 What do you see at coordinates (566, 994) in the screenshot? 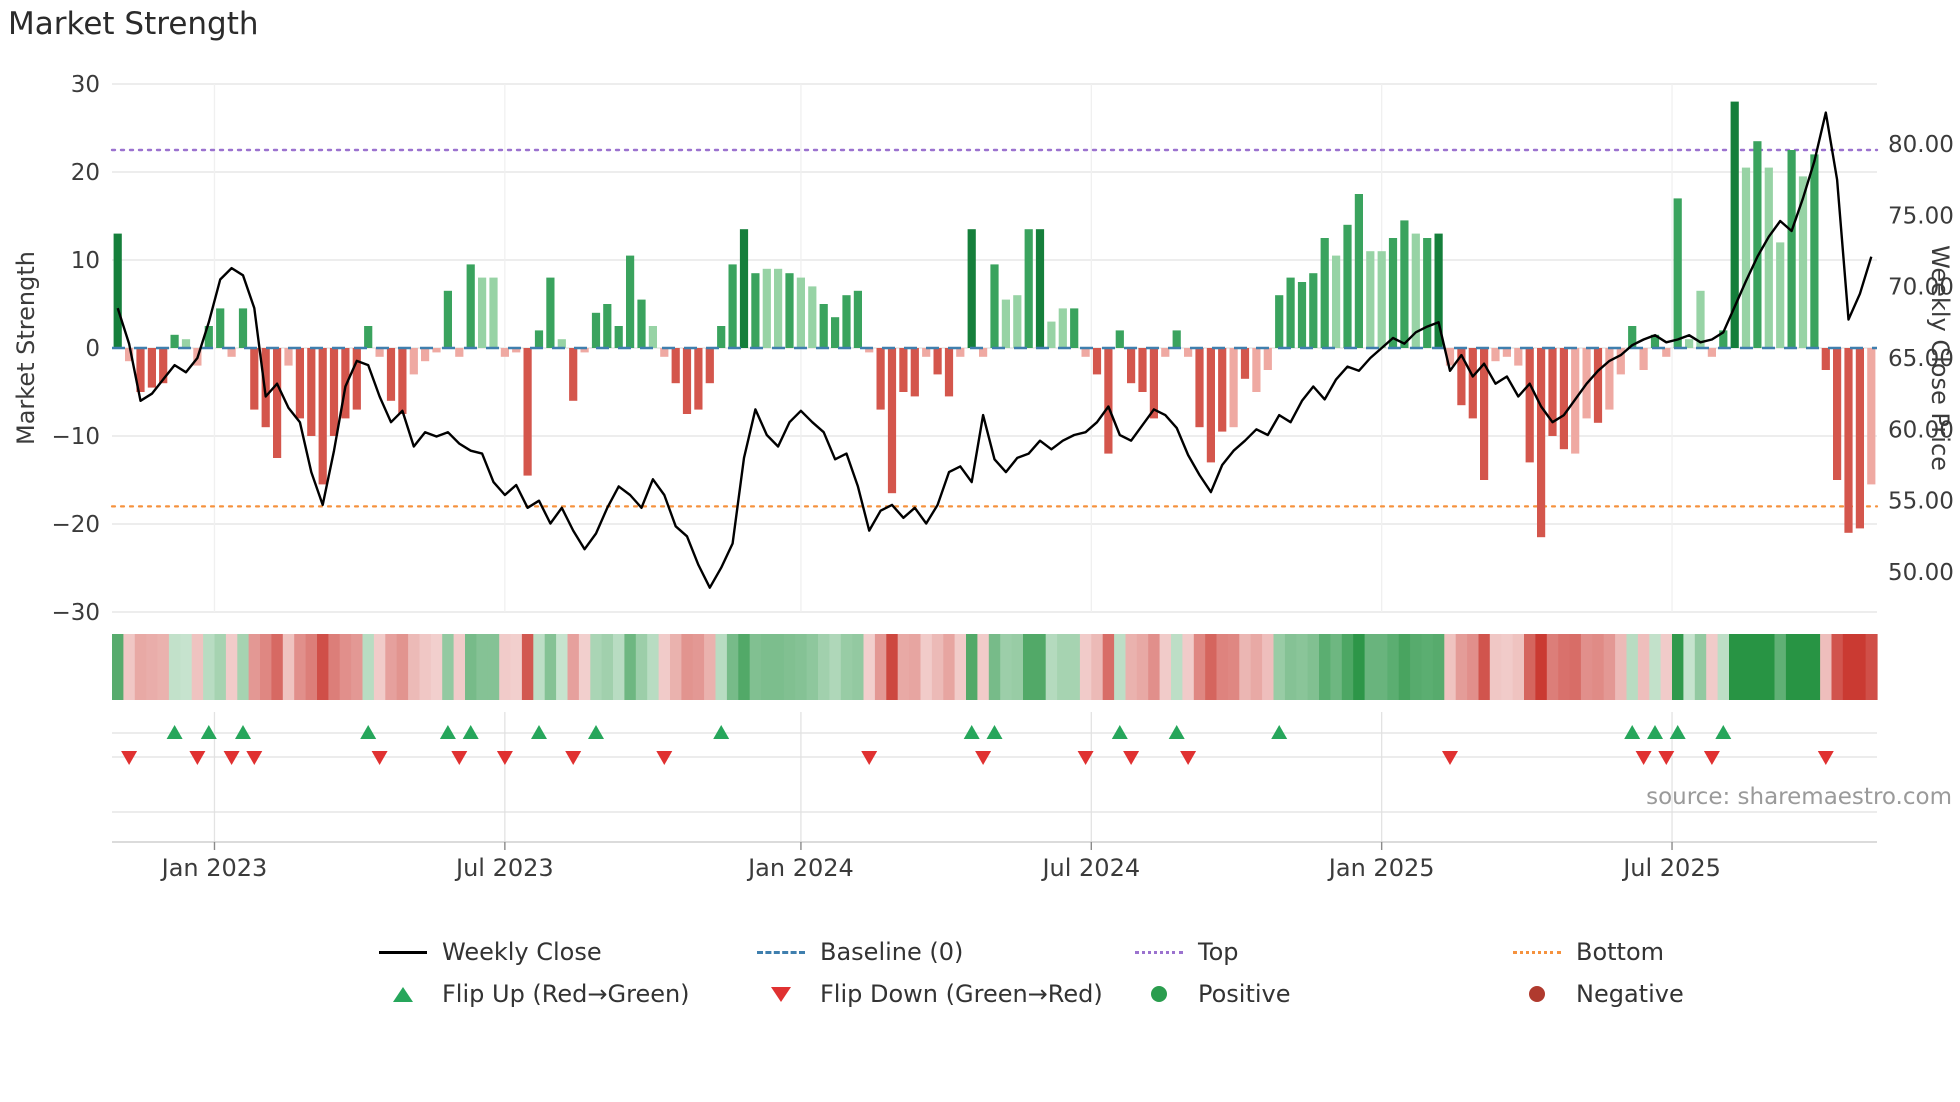
I see `legend-label-flip-up: Flip Up (Red→Green)` at bounding box center [566, 994].